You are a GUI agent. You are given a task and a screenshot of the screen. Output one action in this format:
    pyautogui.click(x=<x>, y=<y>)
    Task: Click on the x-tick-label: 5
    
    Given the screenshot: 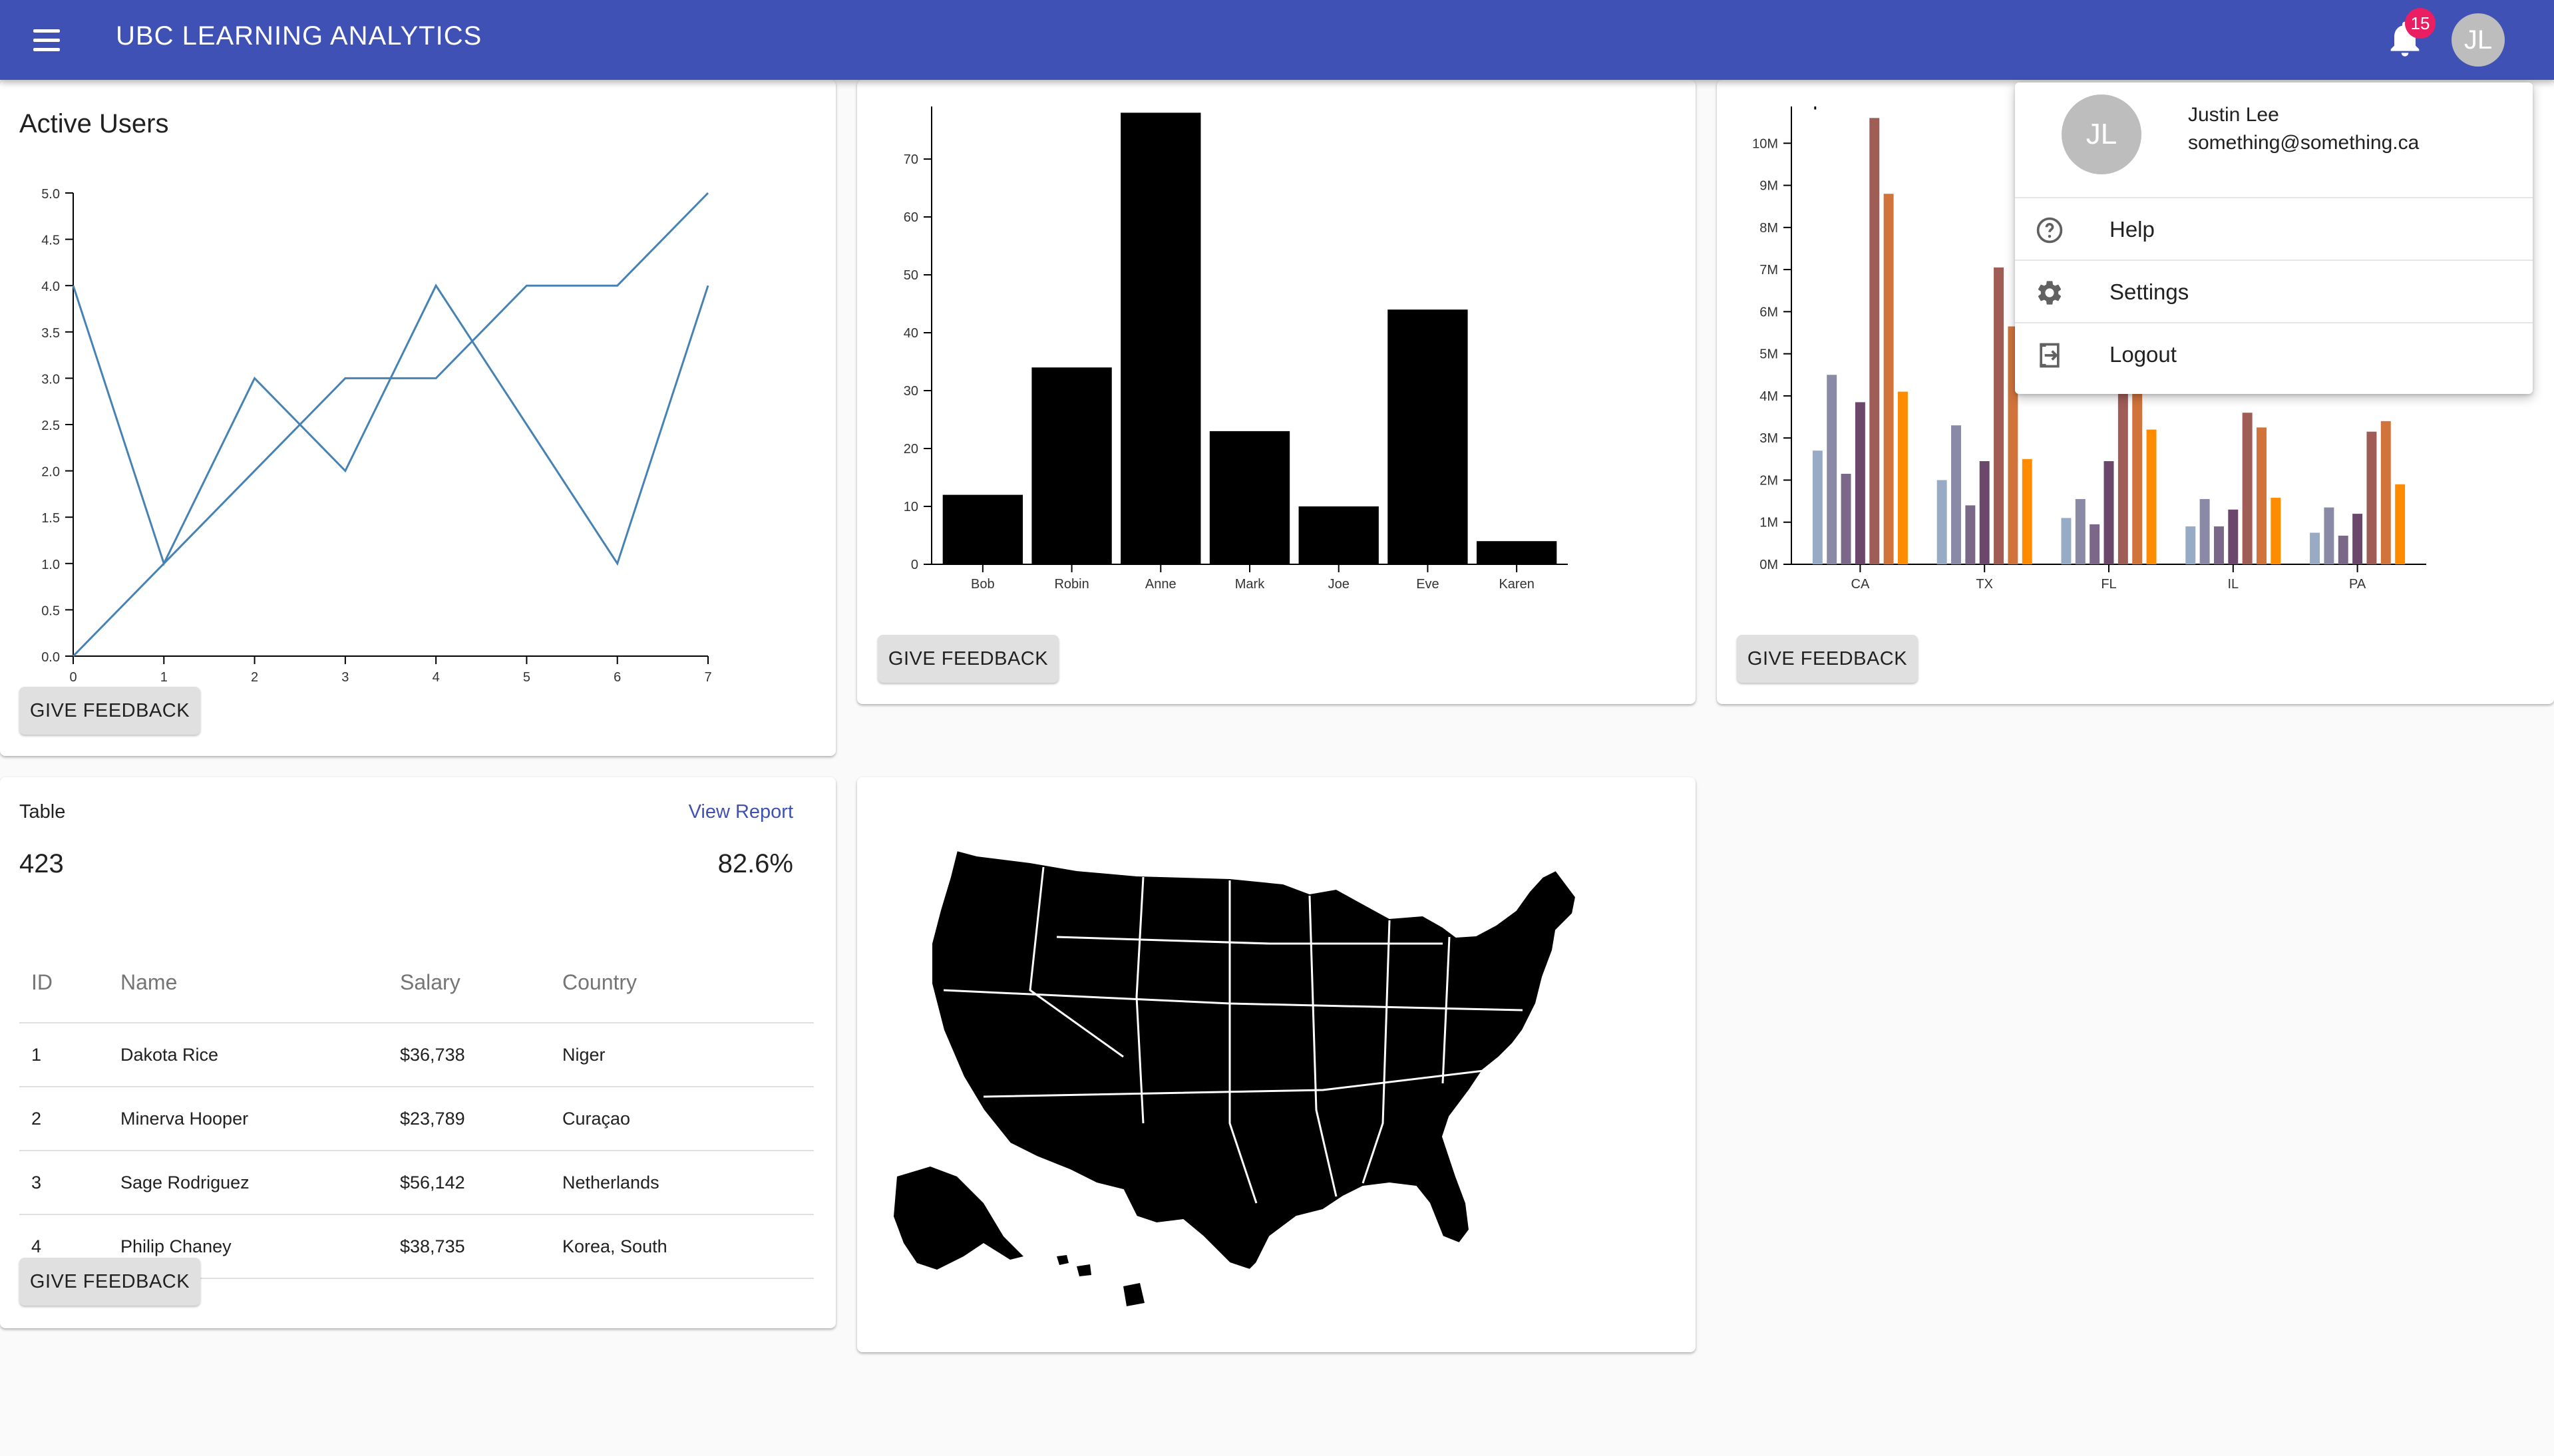 What is the action you would take?
    pyautogui.click(x=526, y=677)
    